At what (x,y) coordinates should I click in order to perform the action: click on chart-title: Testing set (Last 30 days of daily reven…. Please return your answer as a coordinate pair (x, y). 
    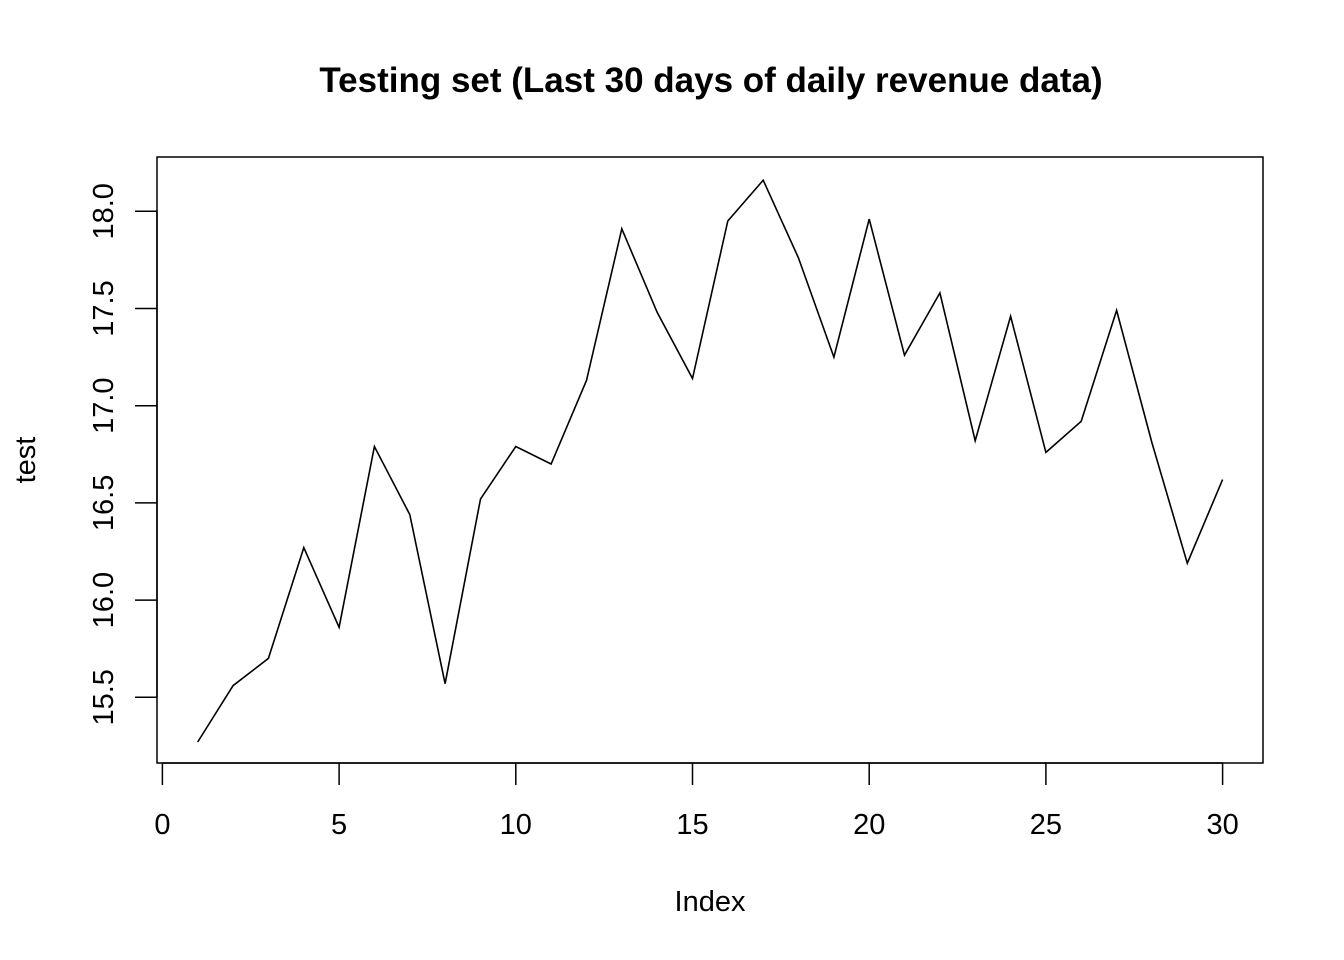
    Looking at the image, I should click on (710, 80).